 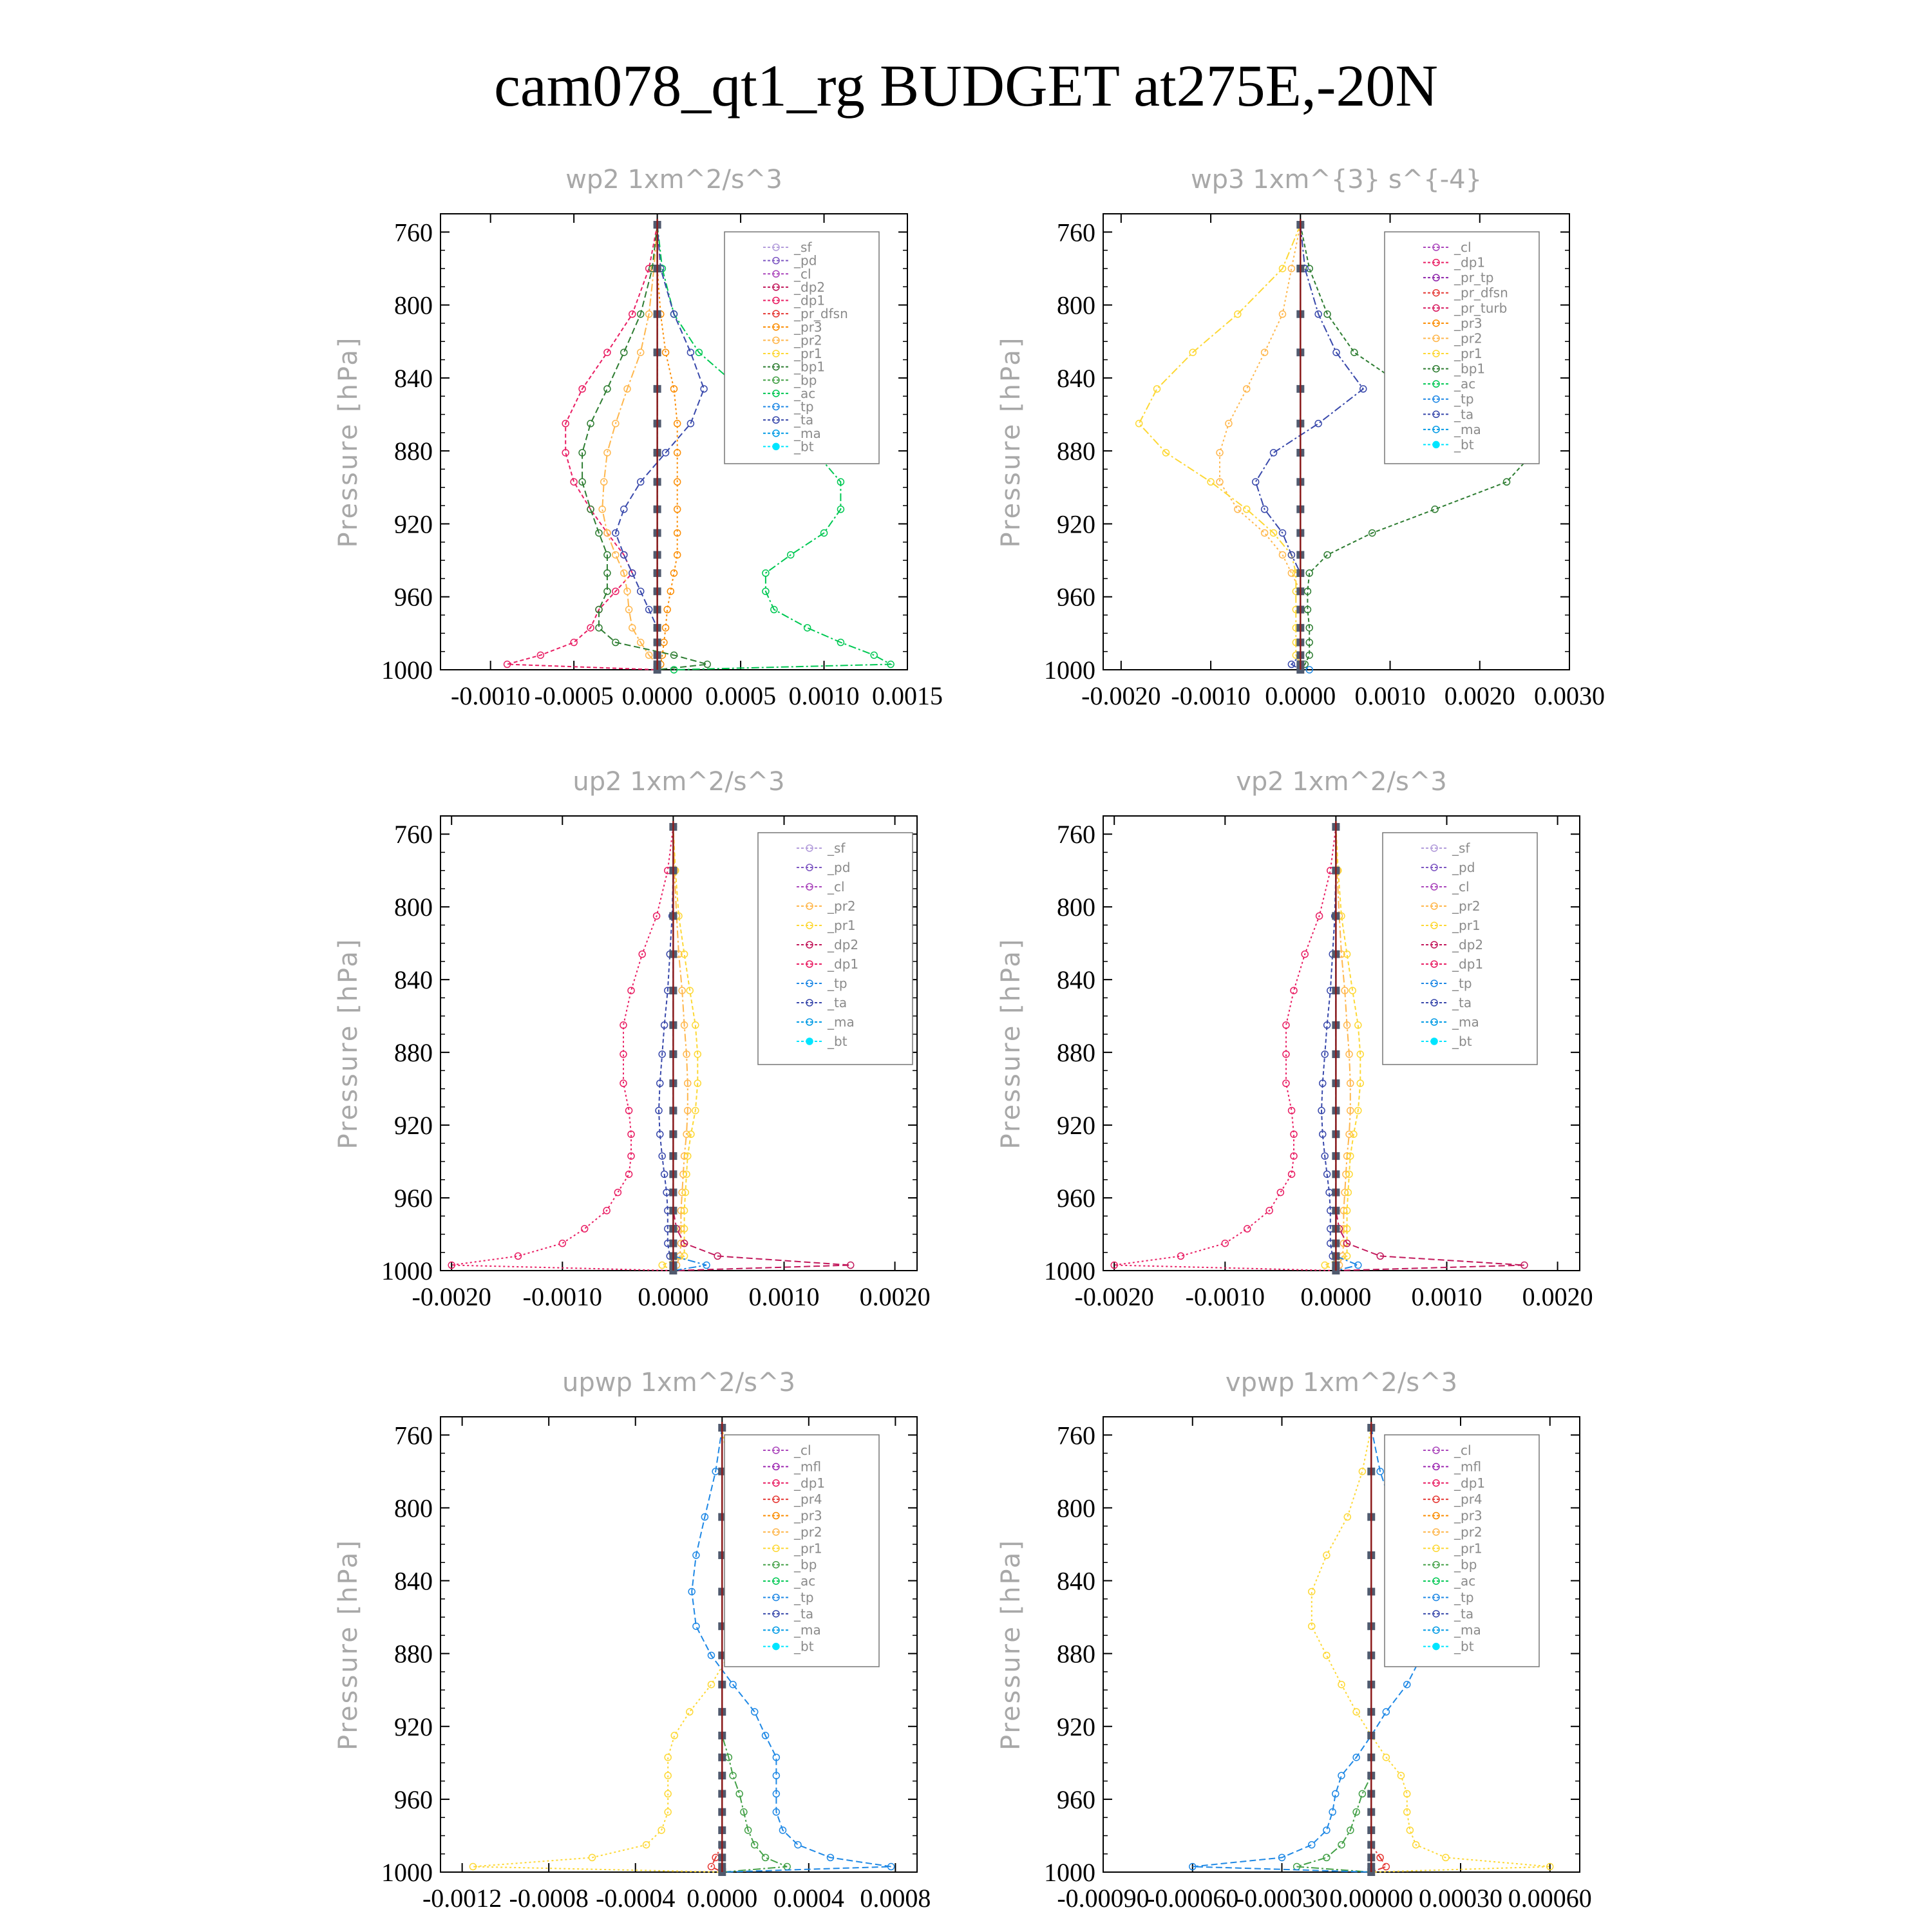 What do you see at coordinates (1467, 1467) in the screenshot?
I see `legend-entry: _mfl` at bounding box center [1467, 1467].